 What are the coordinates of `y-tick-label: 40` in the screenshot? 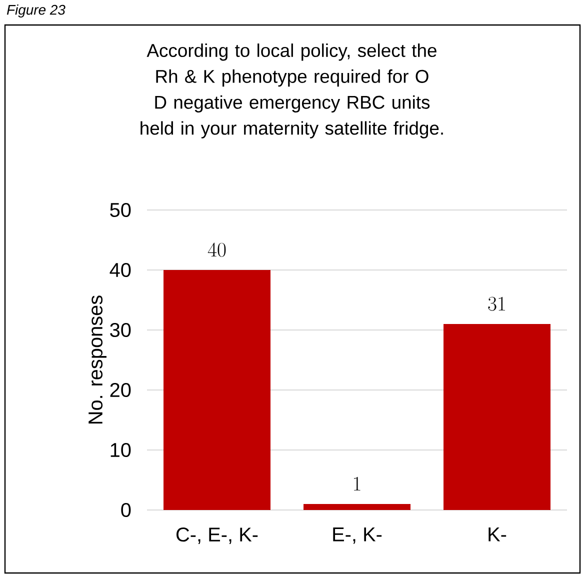 It's located at (120, 270).